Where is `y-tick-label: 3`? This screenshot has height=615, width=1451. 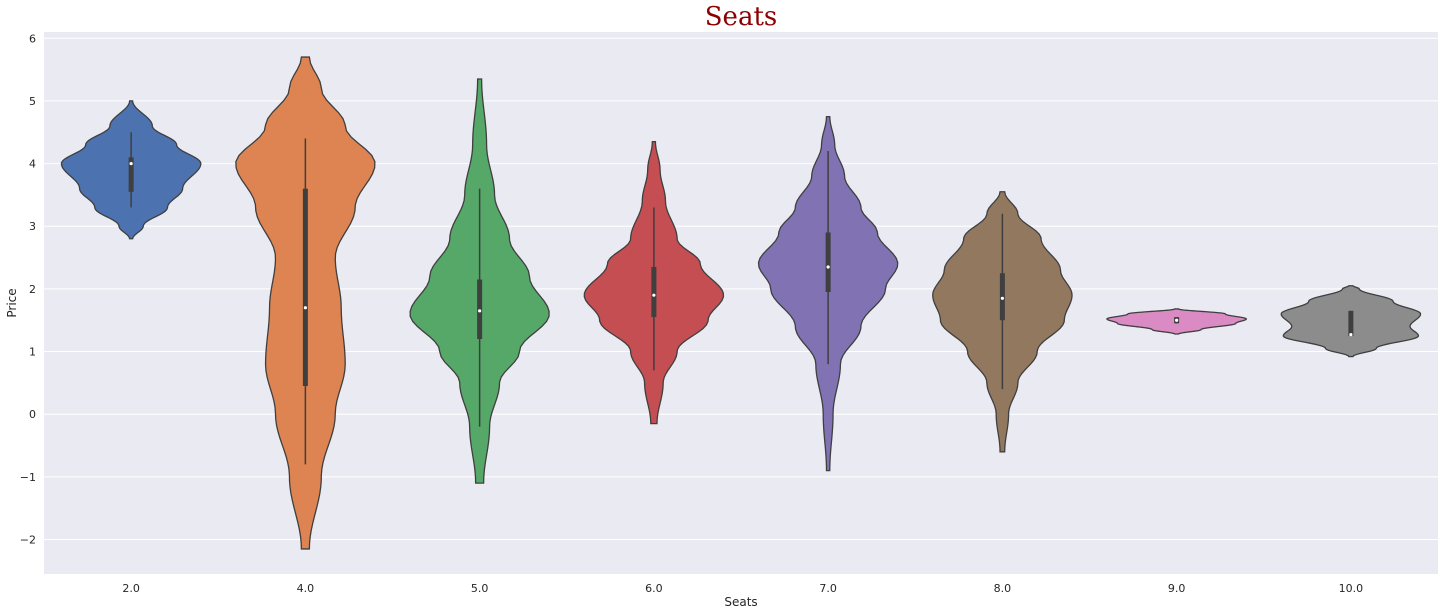
y-tick-label: 3 is located at coordinates (32, 226).